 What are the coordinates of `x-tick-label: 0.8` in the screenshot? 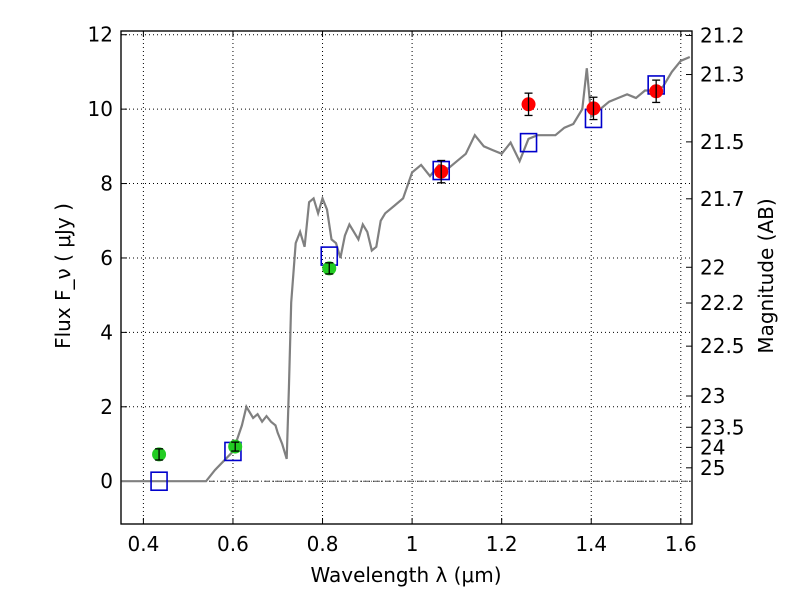 It's located at (323, 544).